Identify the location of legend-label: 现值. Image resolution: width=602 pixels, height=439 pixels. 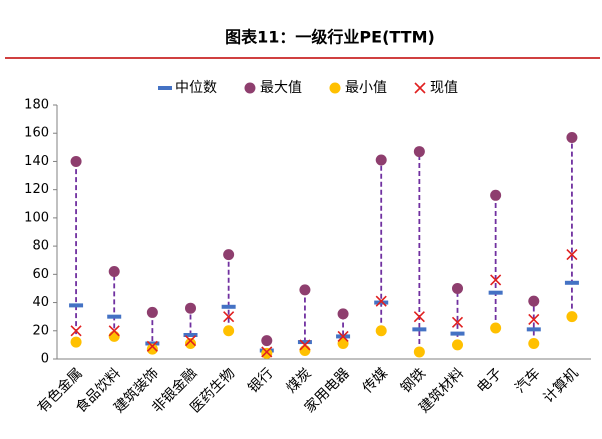
(444, 88).